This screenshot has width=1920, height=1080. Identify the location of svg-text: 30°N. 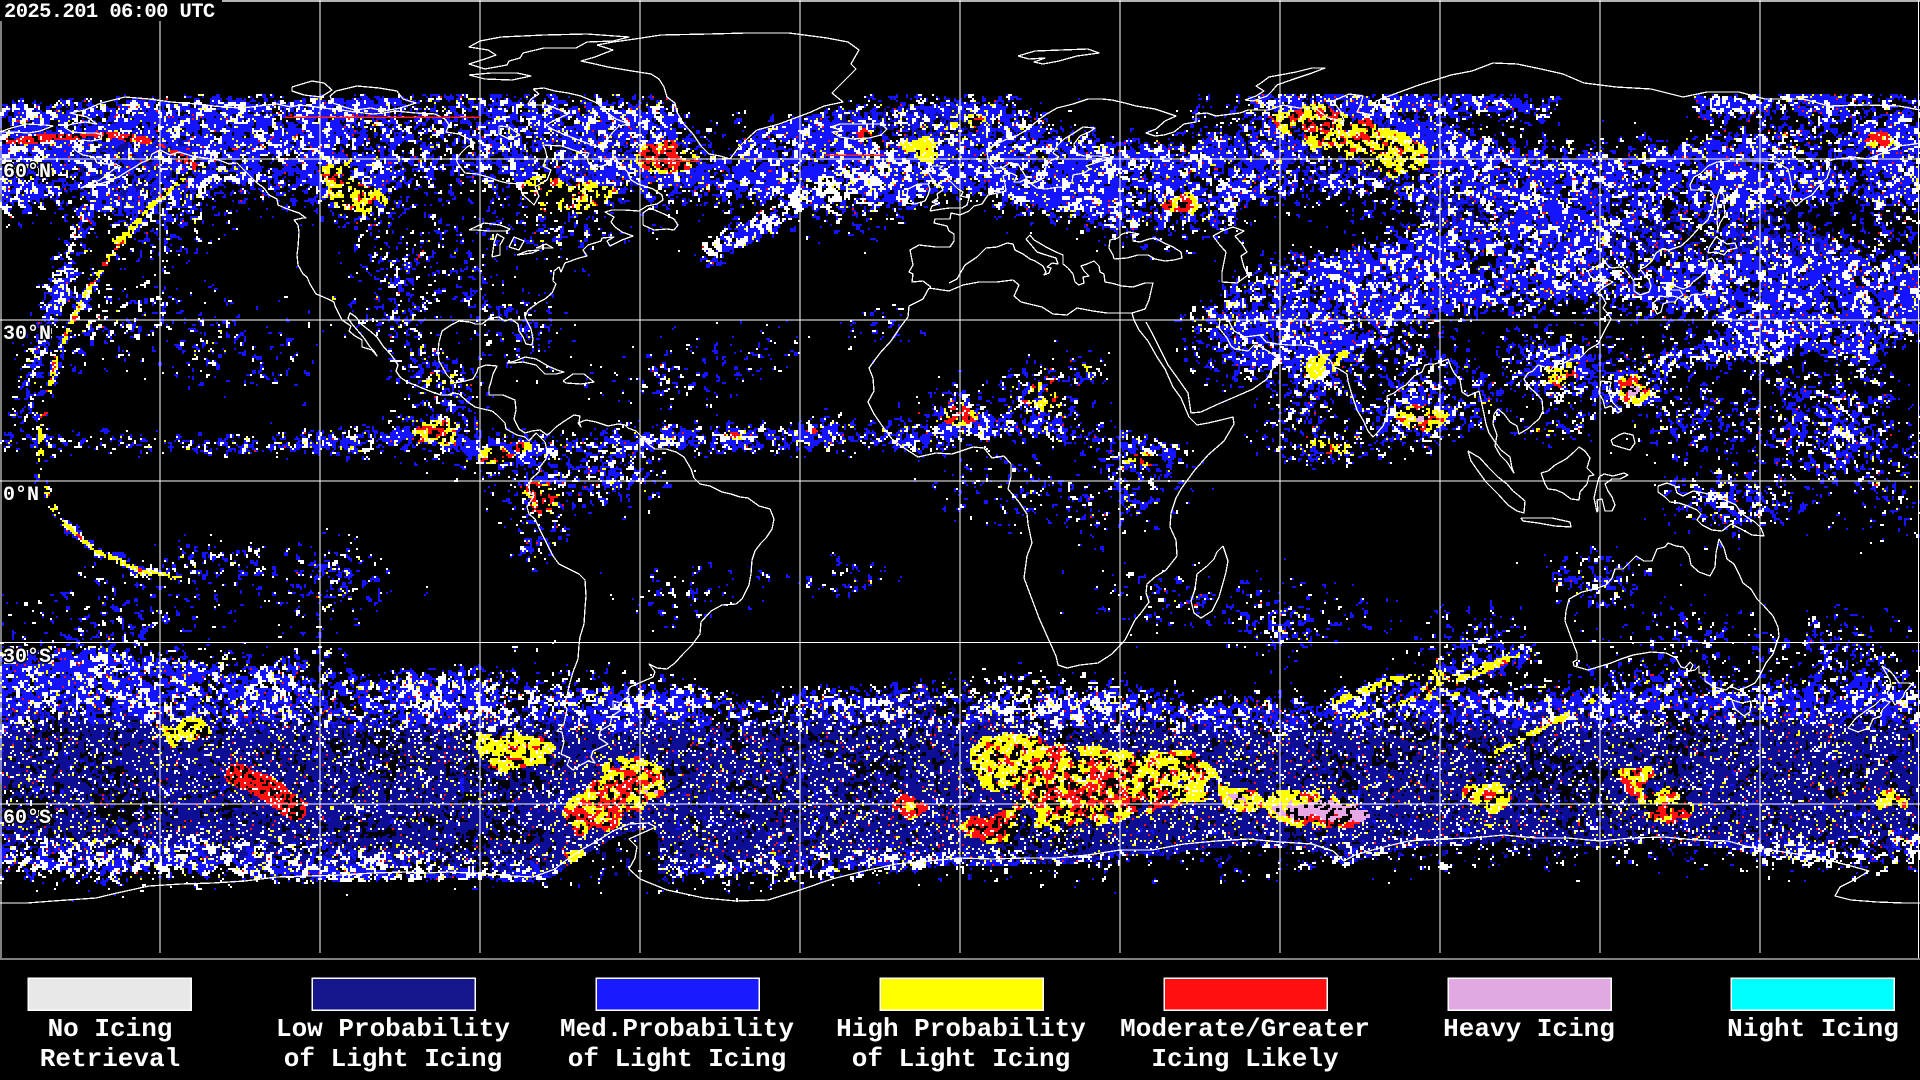
(27, 334).